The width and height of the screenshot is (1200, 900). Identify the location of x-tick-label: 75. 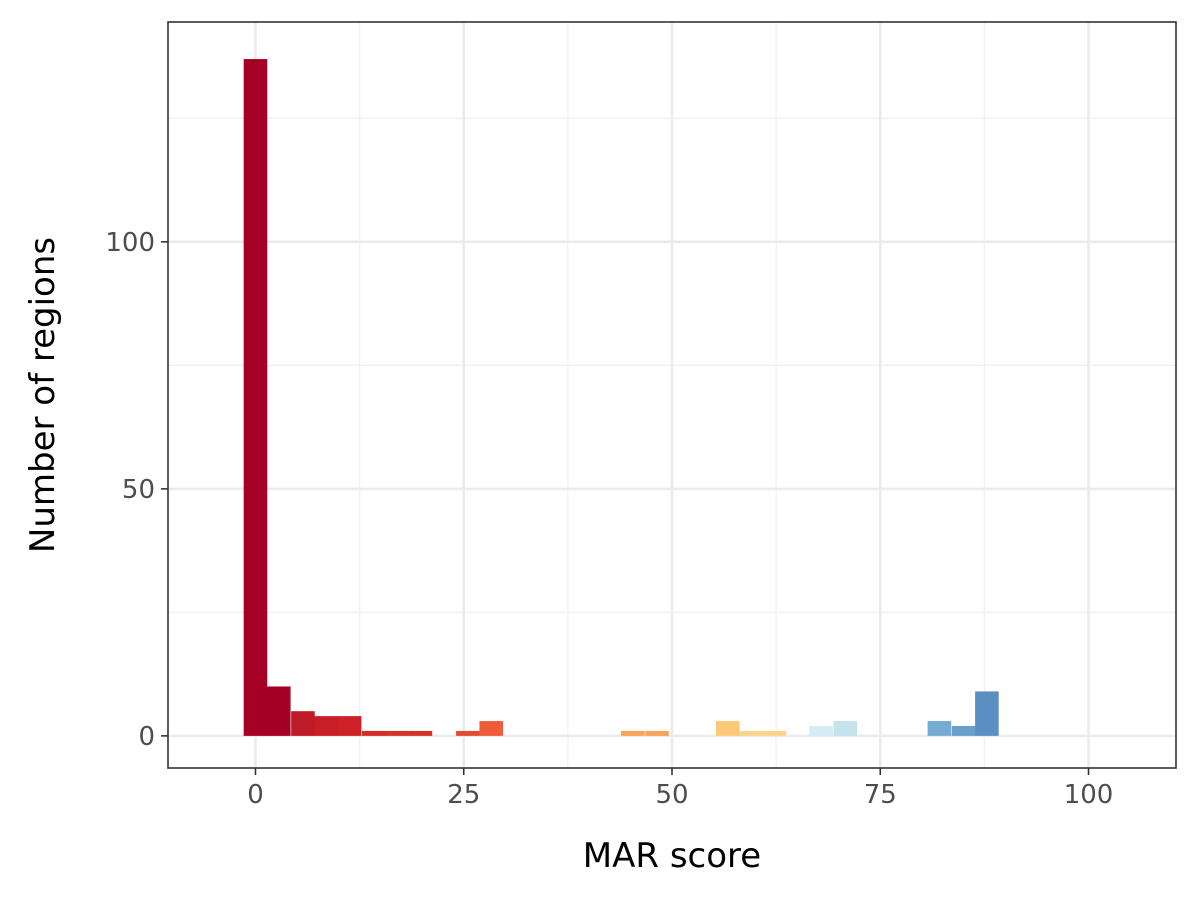
(880, 795).